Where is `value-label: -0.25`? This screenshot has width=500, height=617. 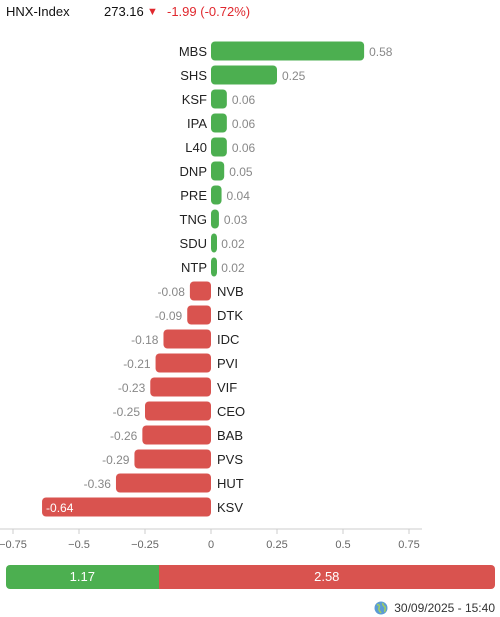
value-label: -0.25 is located at coordinates (127, 412).